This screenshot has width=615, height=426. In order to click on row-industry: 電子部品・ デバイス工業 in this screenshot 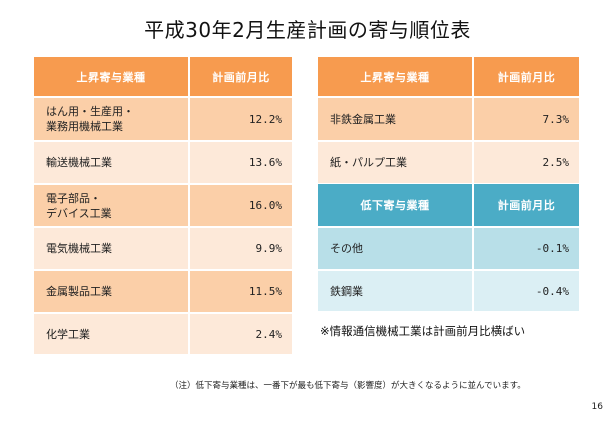, I will do `click(112, 206)`.